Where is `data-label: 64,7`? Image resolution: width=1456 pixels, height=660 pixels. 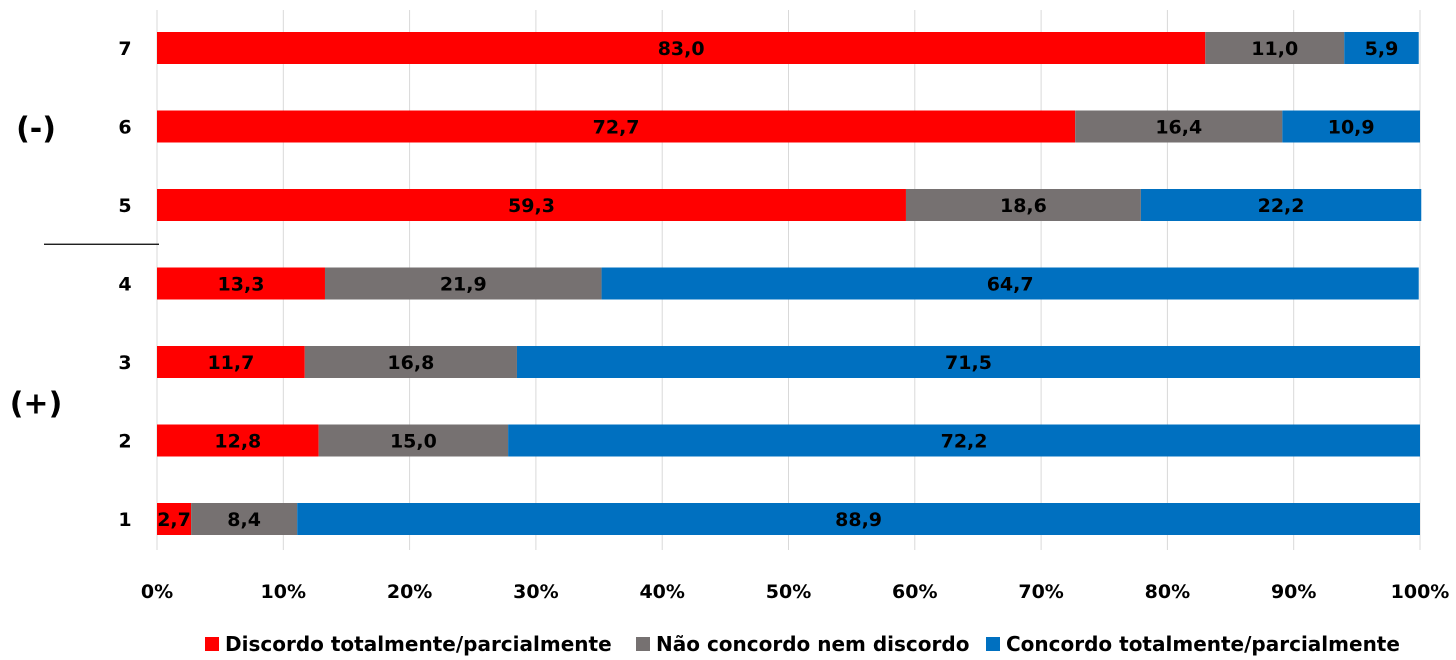
data-label: 64,7 is located at coordinates (1010, 285).